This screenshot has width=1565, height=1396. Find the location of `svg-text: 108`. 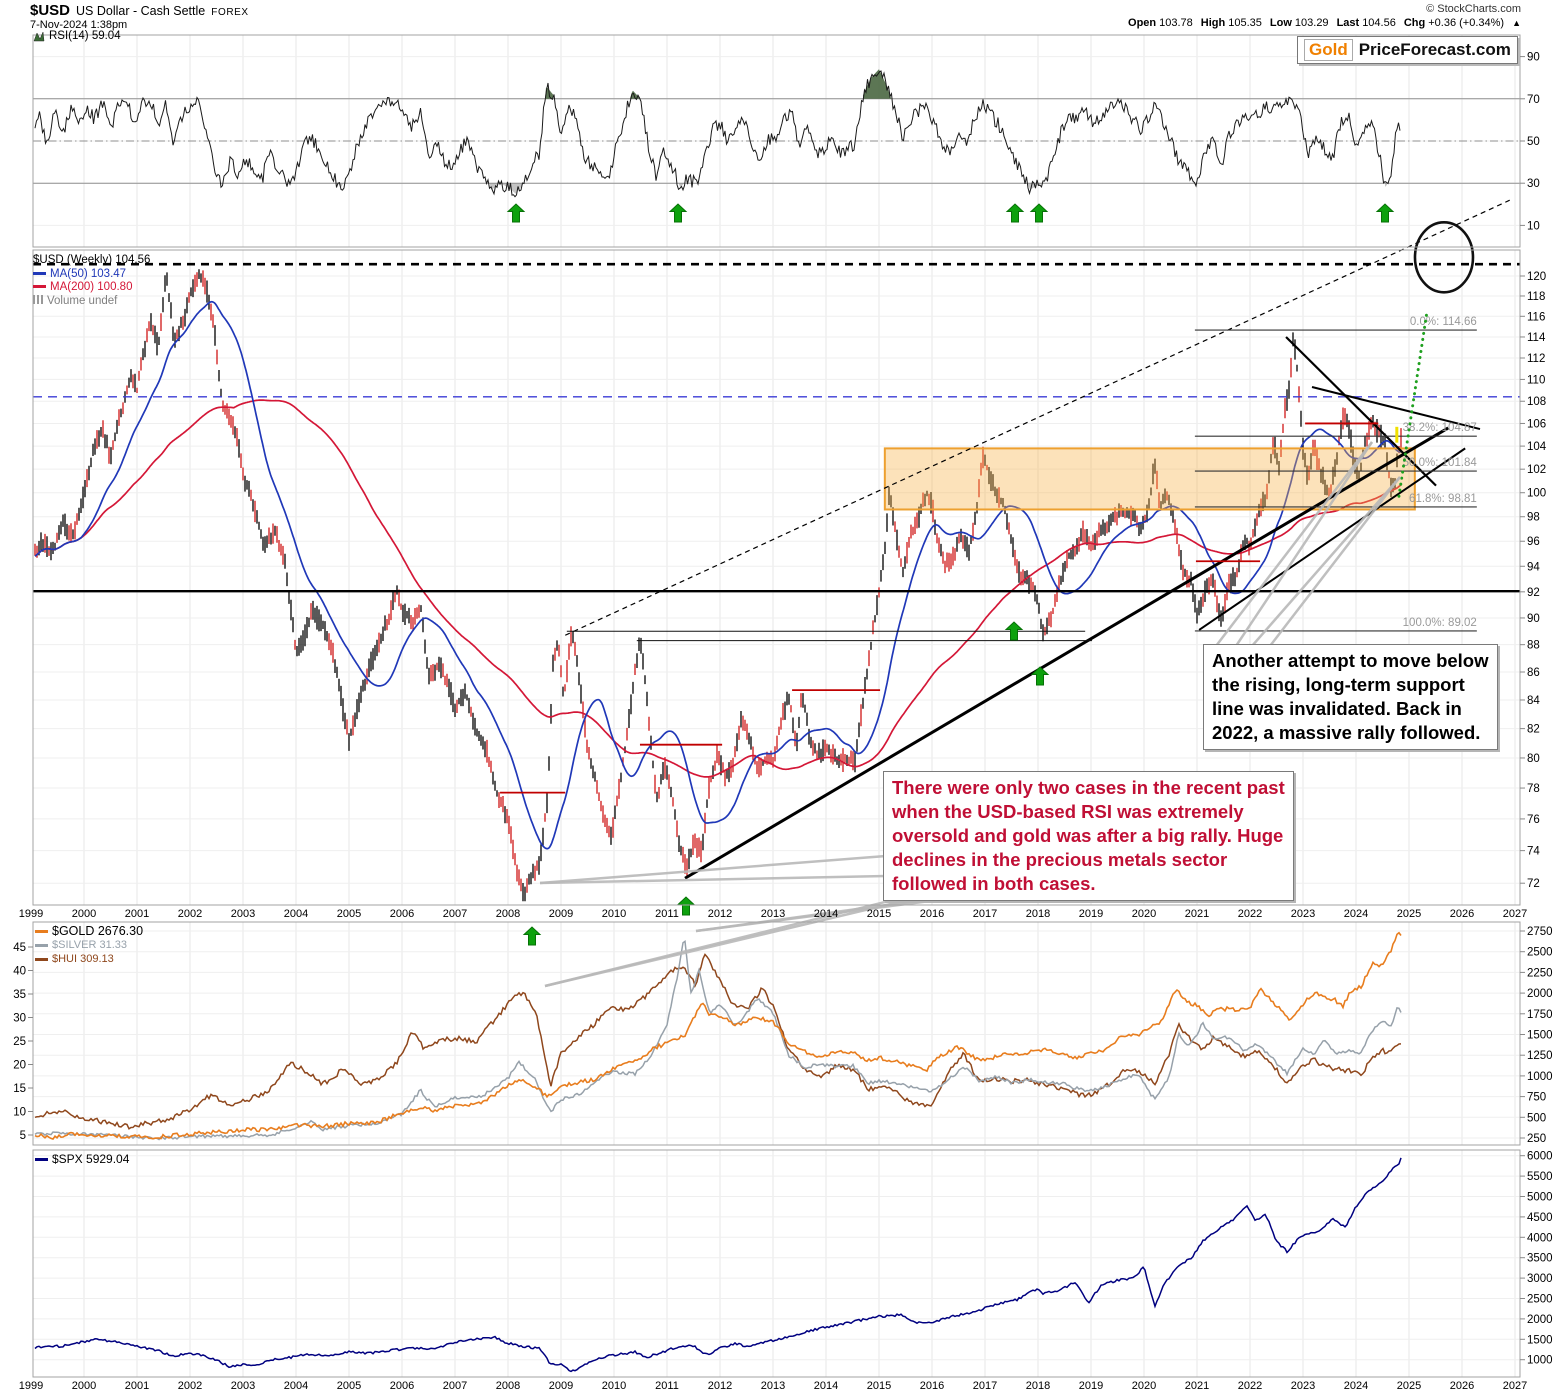

svg-text: 108 is located at coordinates (1536, 402).